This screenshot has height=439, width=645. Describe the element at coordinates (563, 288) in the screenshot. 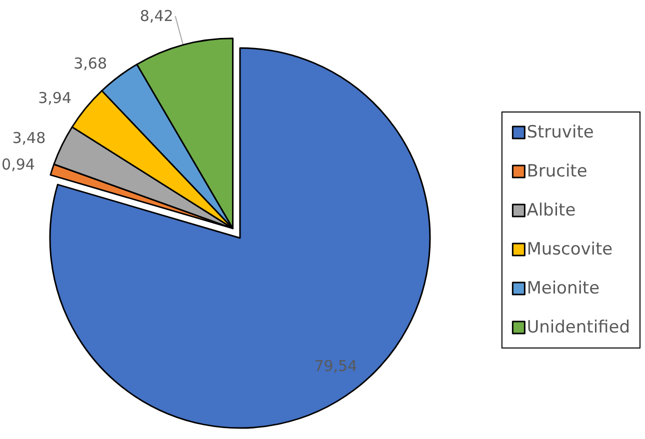

I see `legend-label: Meionite` at that location.